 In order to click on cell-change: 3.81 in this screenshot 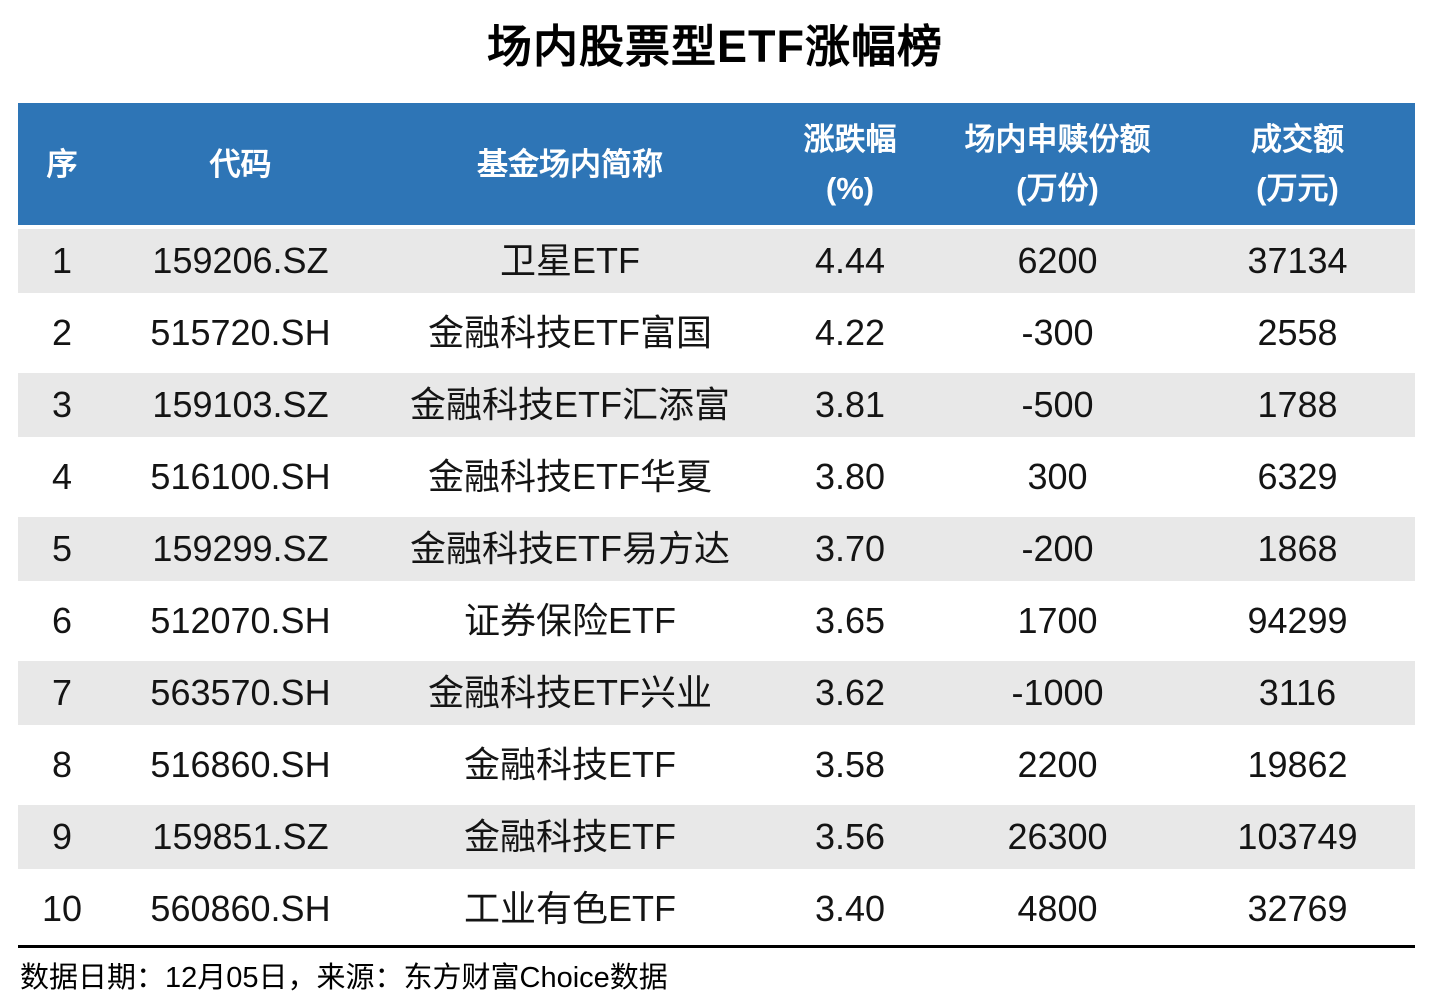, I will do `click(850, 404)`.